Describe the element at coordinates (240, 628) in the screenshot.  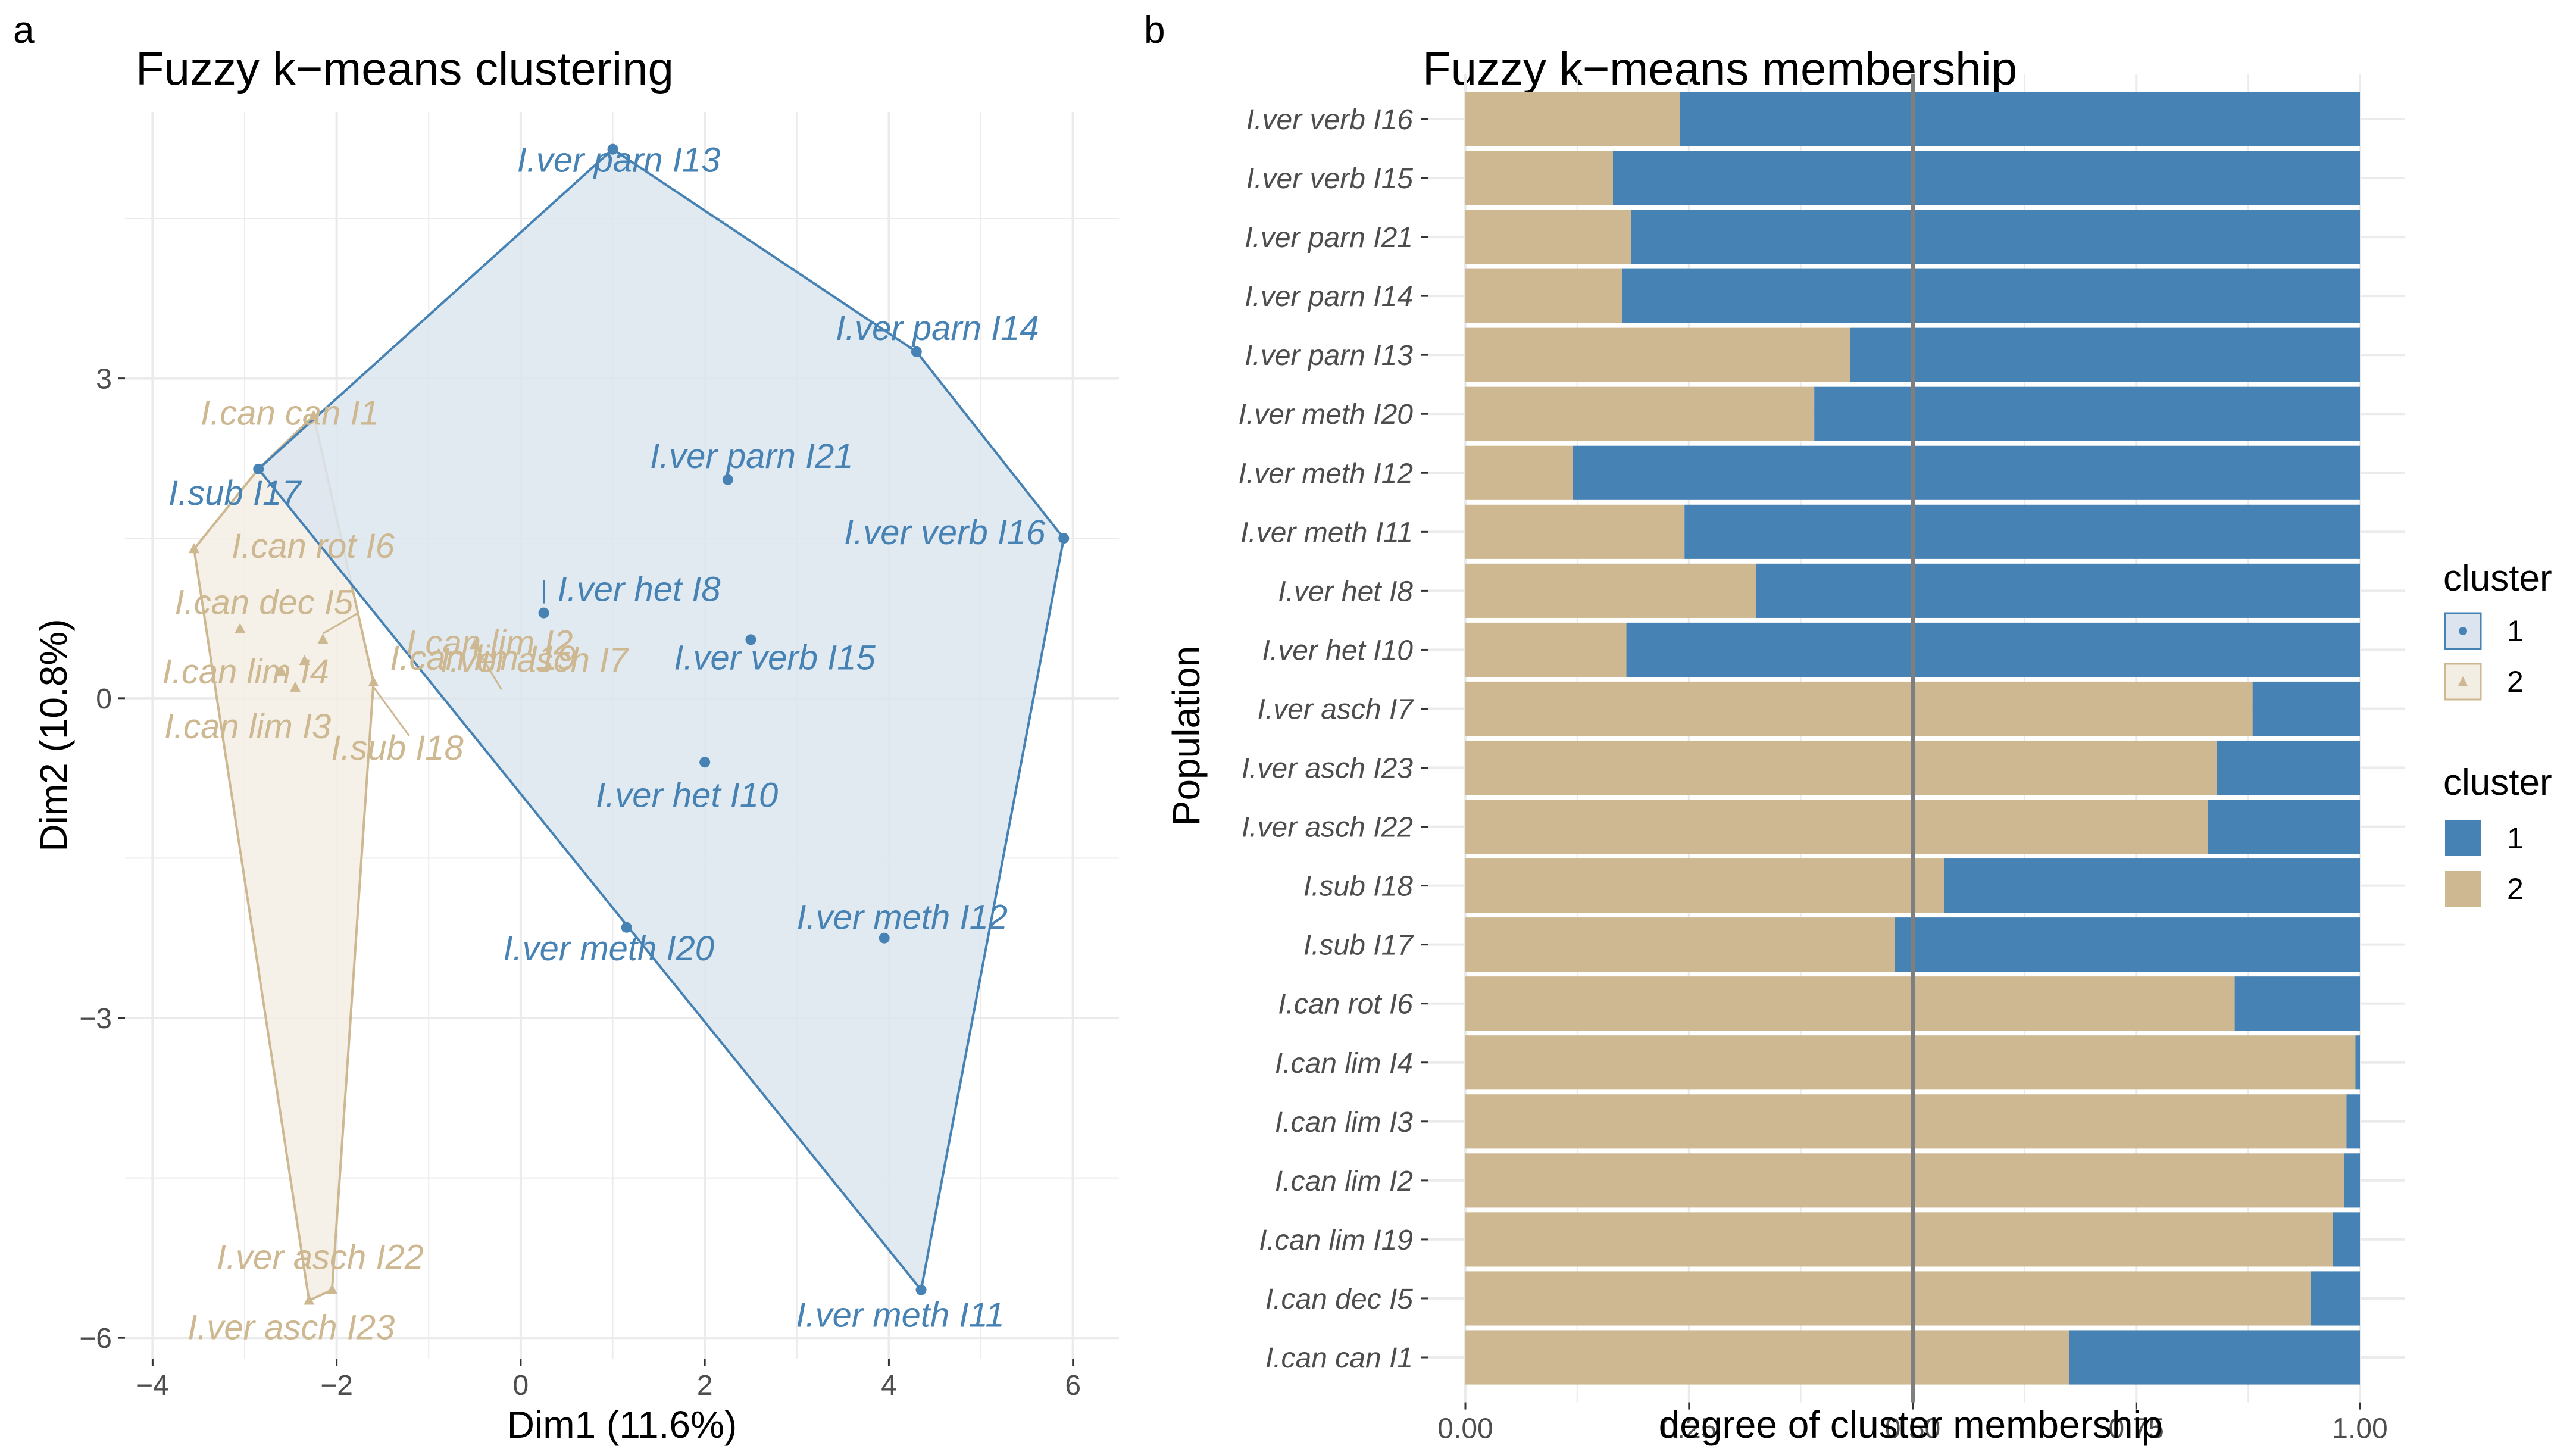
I see `point-i-can-dec-i5` at that location.